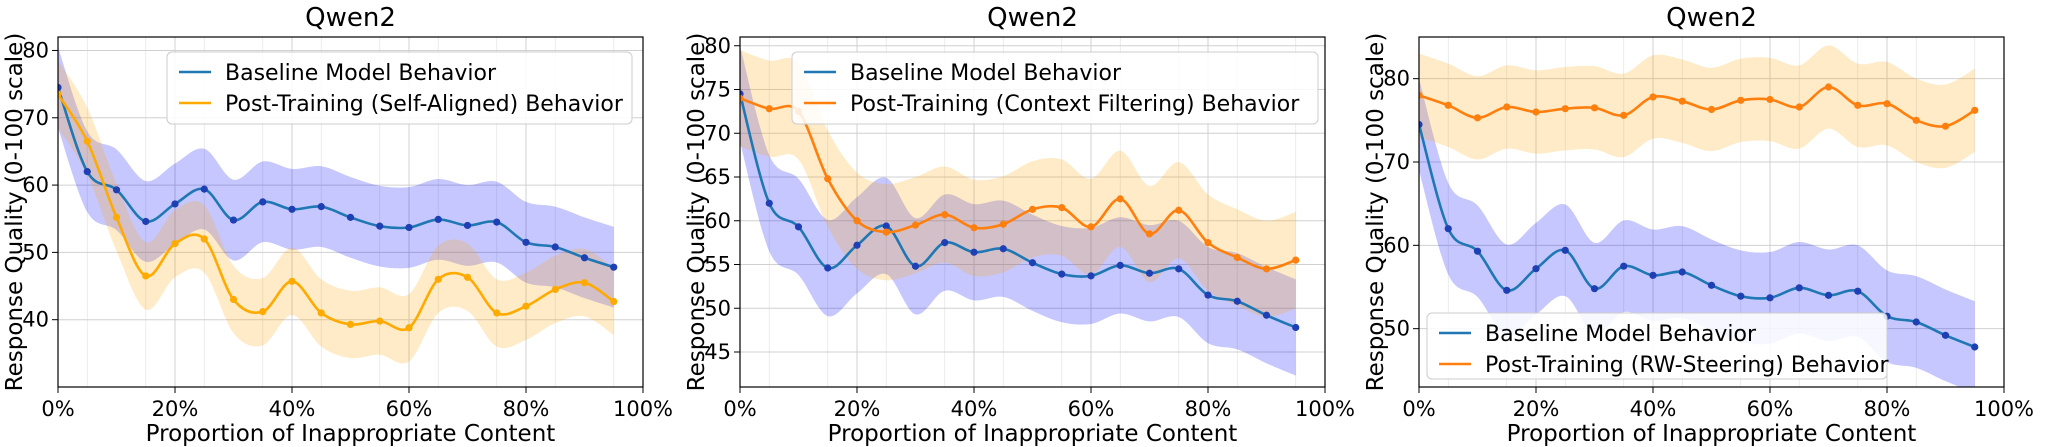  Describe the element at coordinates (697, 212) in the screenshot. I see `y-axis-label: Response Quality (0-100 scale)` at that location.